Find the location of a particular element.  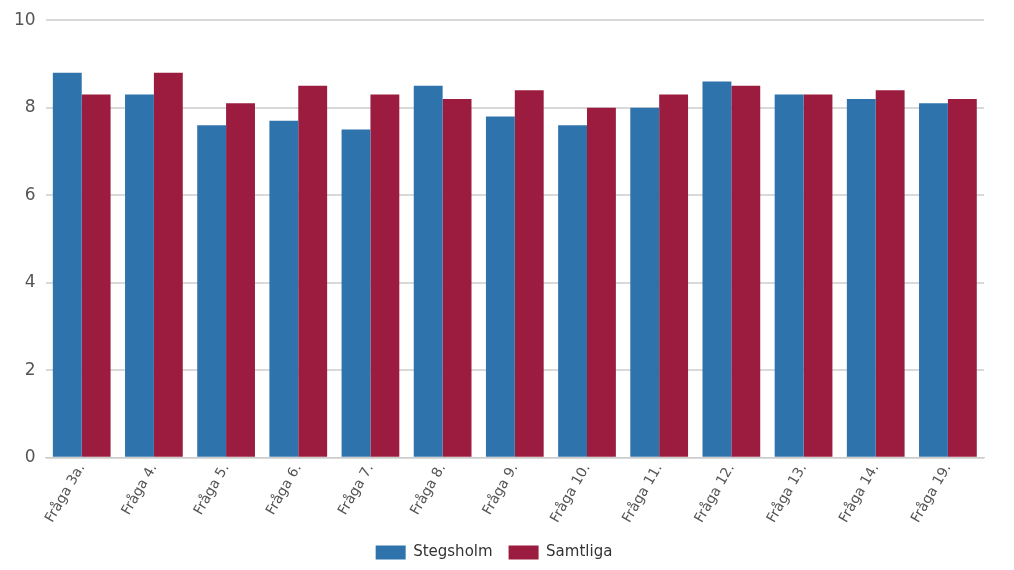

y-tick-label: 10 is located at coordinates (24, 18).